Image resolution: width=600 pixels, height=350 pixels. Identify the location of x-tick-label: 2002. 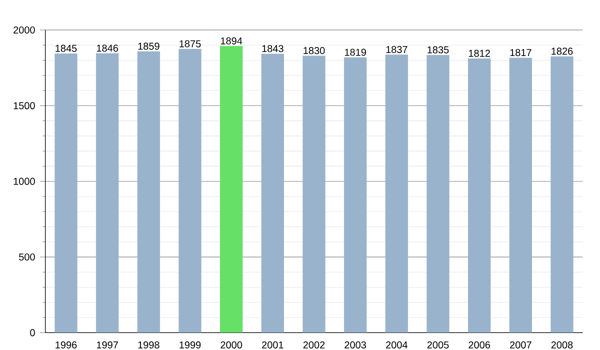
(314, 344).